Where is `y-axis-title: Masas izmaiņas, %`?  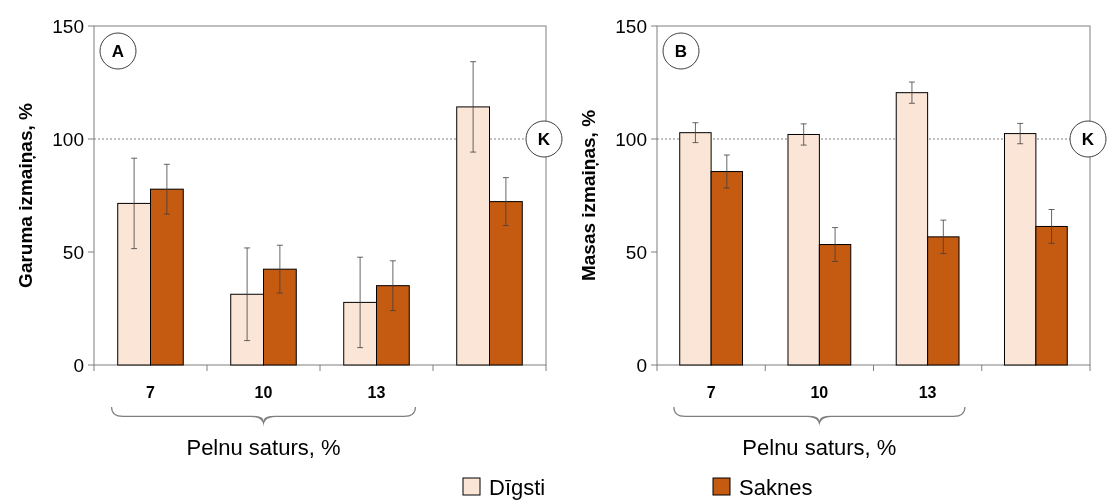
y-axis-title: Masas izmaiņas, % is located at coordinates (588, 195).